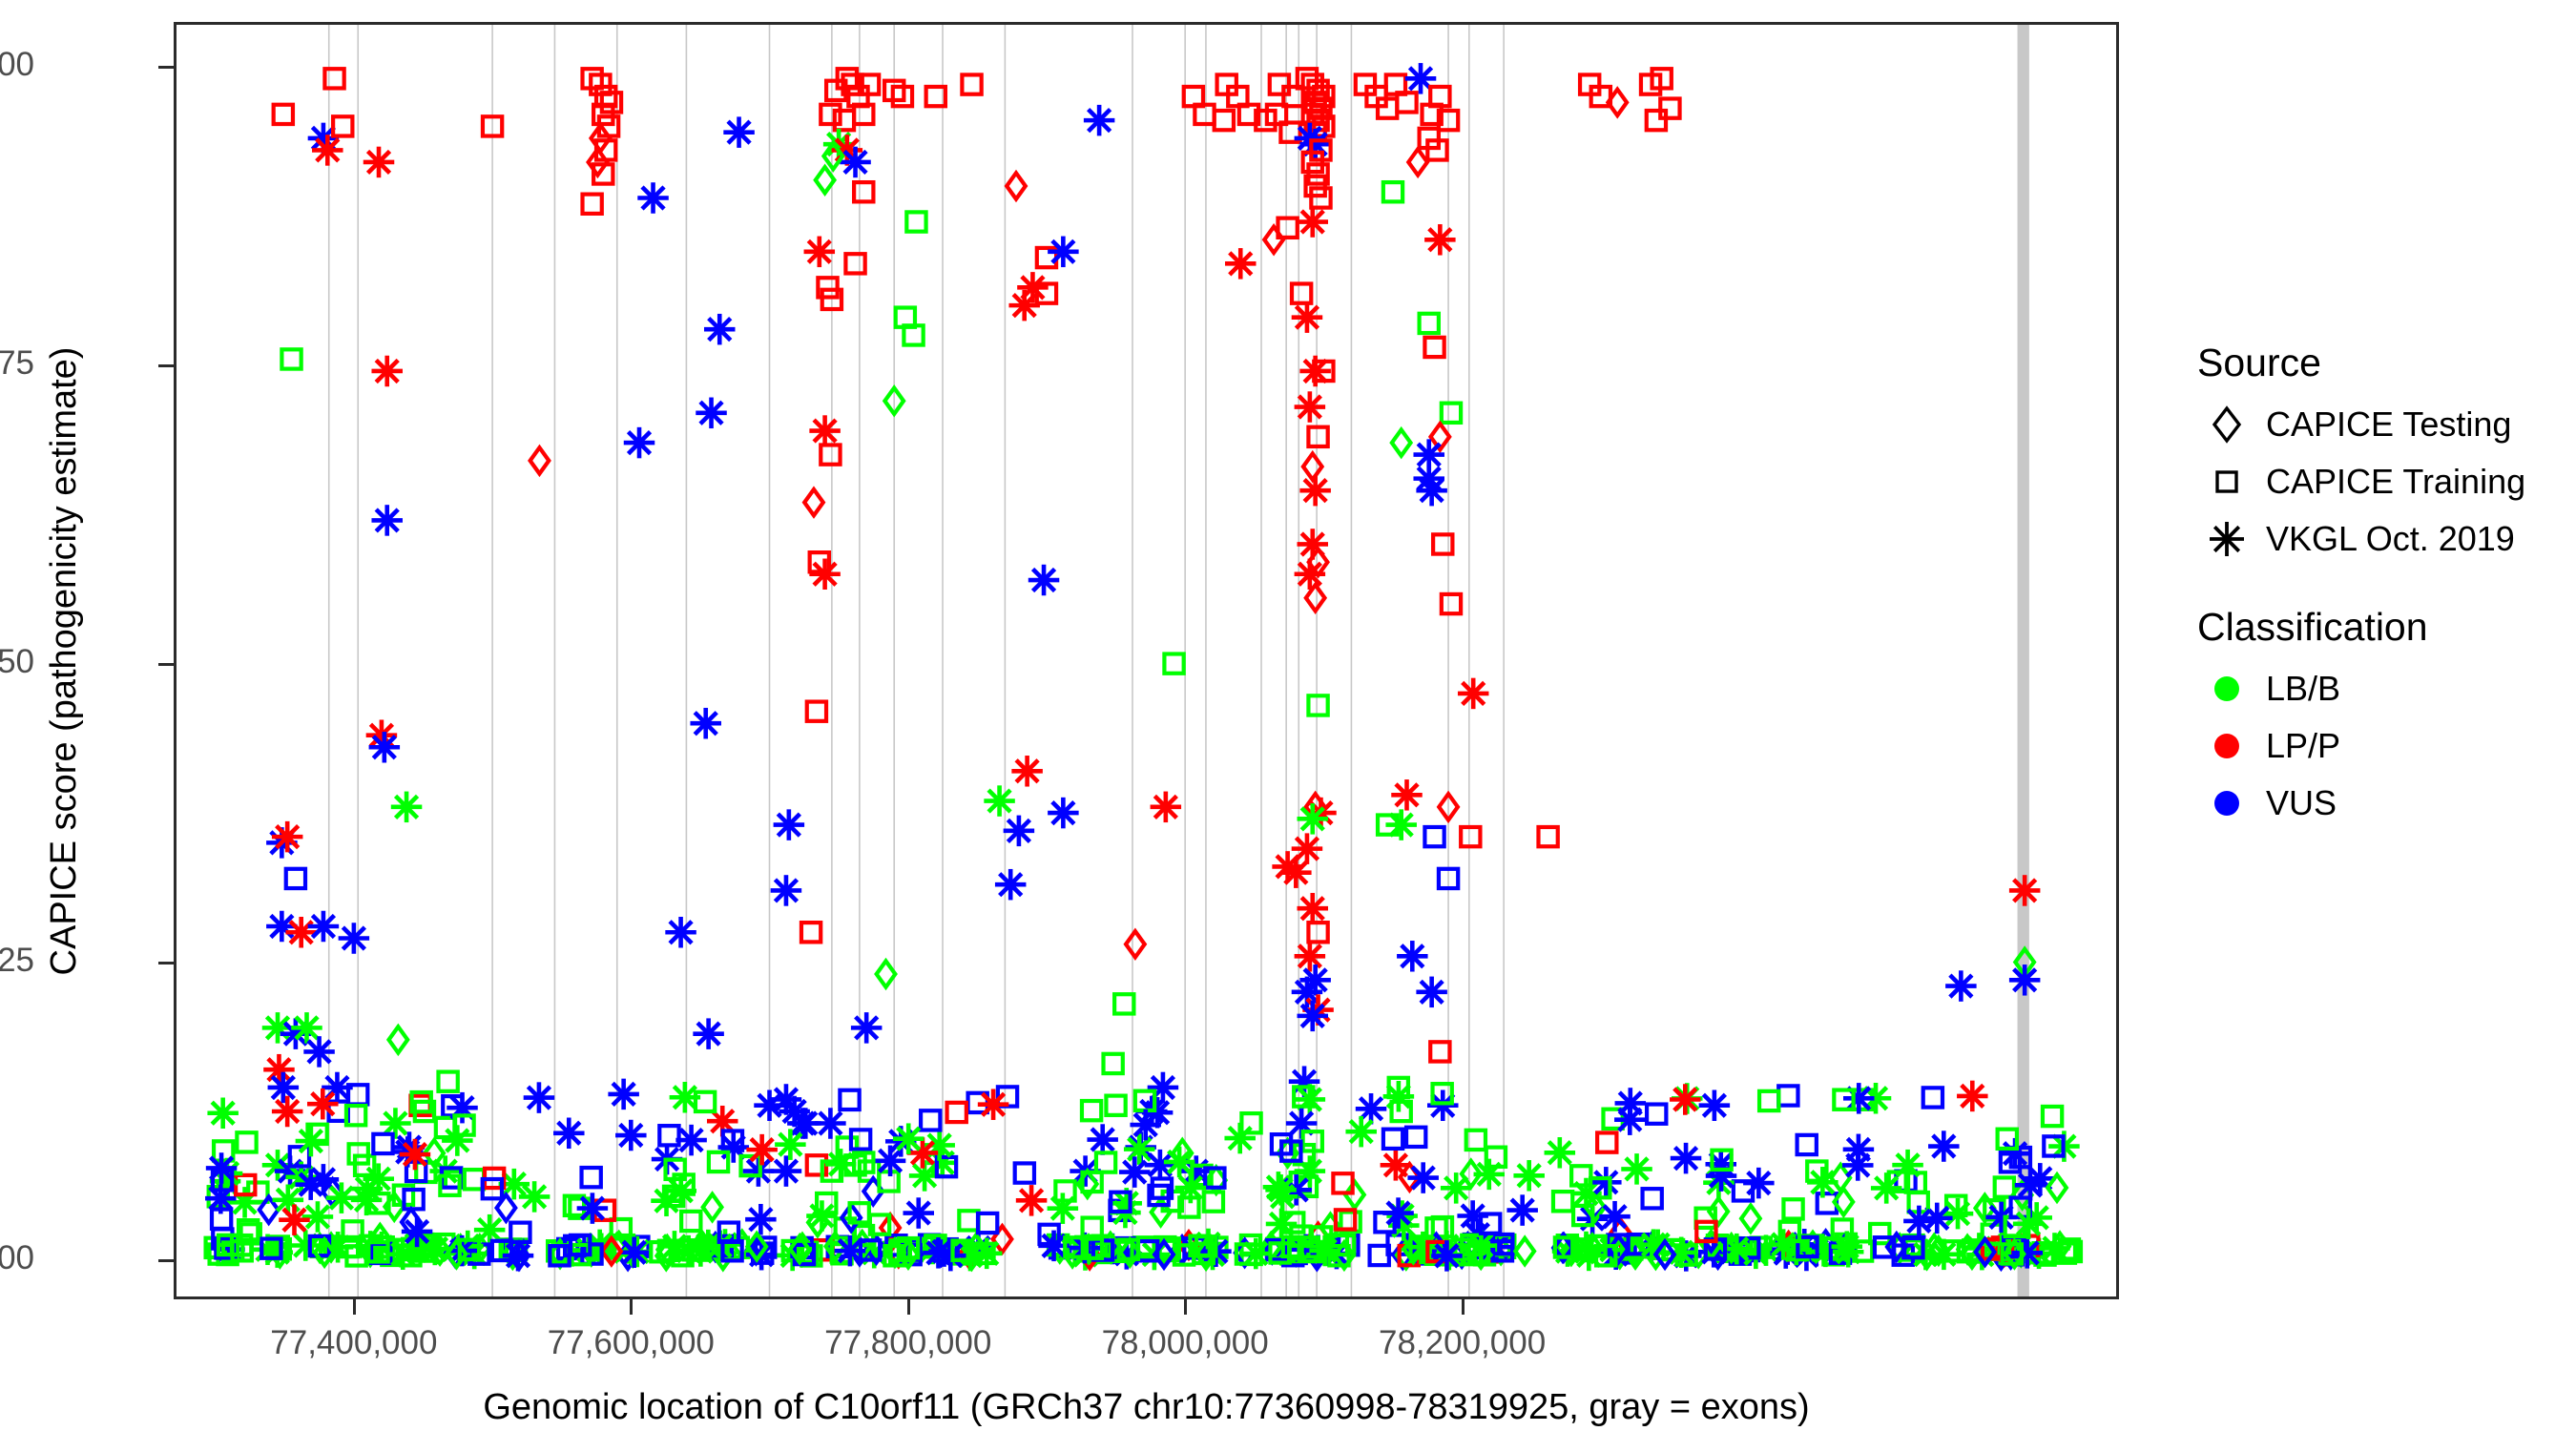  What do you see at coordinates (64, 660) in the screenshot?
I see `y-axis-title: CAPICE score (pathogenicity estimate)` at bounding box center [64, 660].